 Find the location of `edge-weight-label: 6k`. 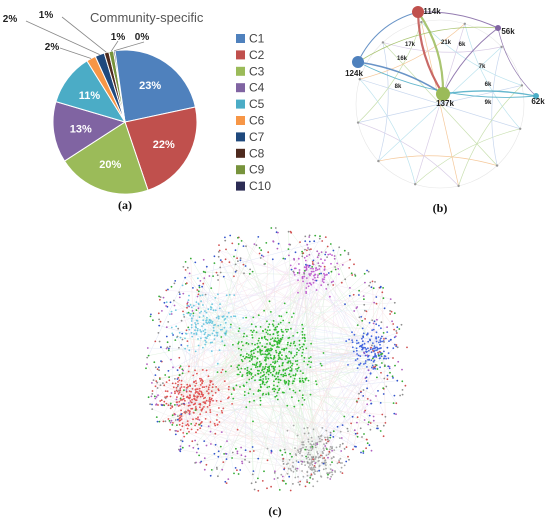

edge-weight-label: 6k is located at coordinates (462, 45).